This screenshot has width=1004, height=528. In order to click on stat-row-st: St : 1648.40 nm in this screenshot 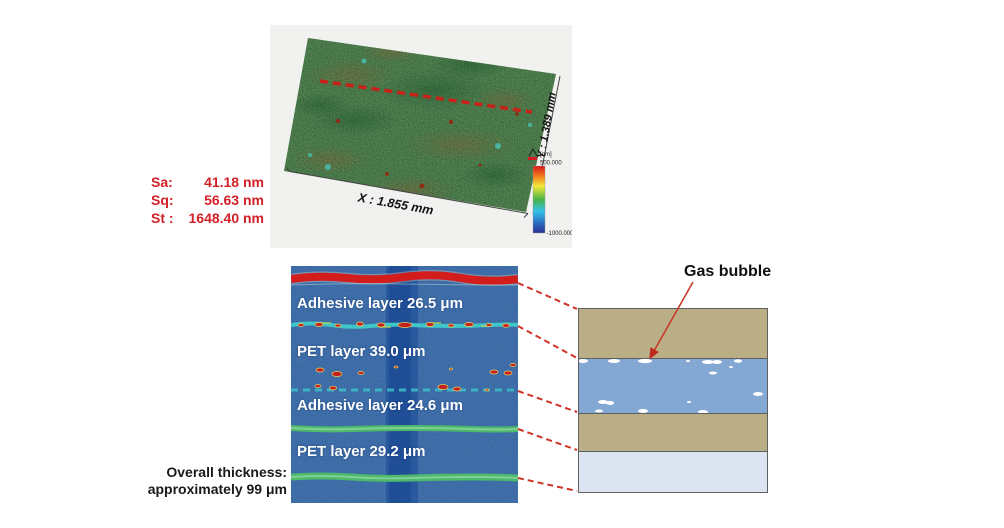, I will do `click(207, 218)`.